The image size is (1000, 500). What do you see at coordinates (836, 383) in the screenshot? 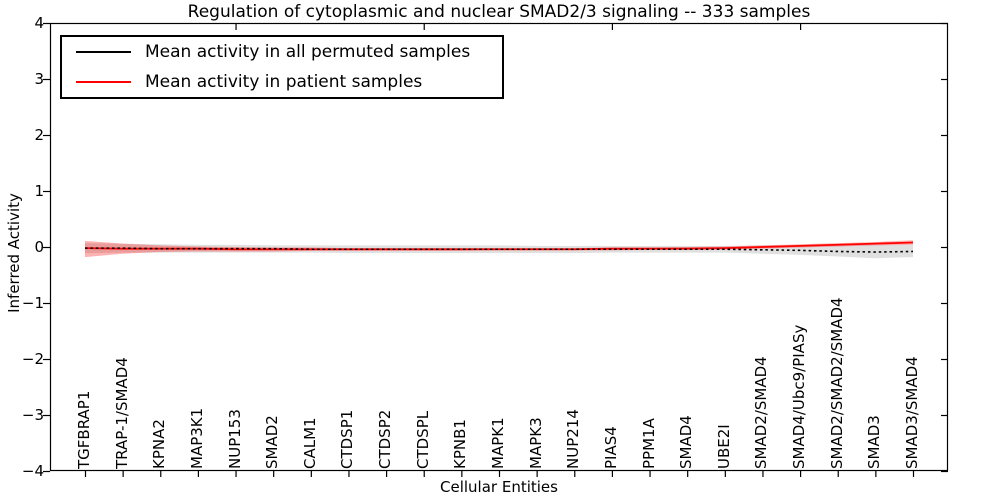
I see `x-tick-label: SMAD2/SMAD2/SMAD4` at bounding box center [836, 383].